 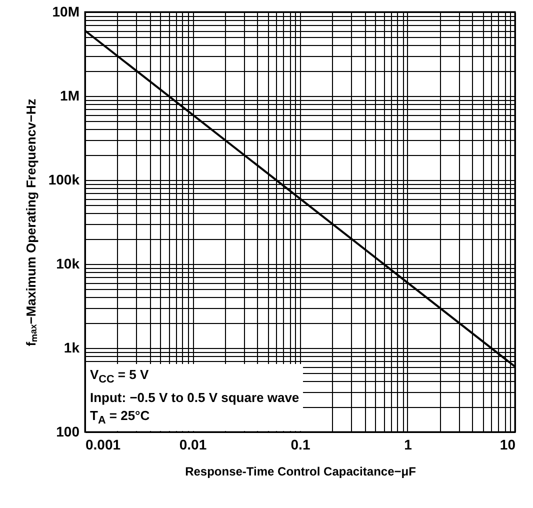 I want to click on x-tick-label: 0.01, so click(x=193, y=444).